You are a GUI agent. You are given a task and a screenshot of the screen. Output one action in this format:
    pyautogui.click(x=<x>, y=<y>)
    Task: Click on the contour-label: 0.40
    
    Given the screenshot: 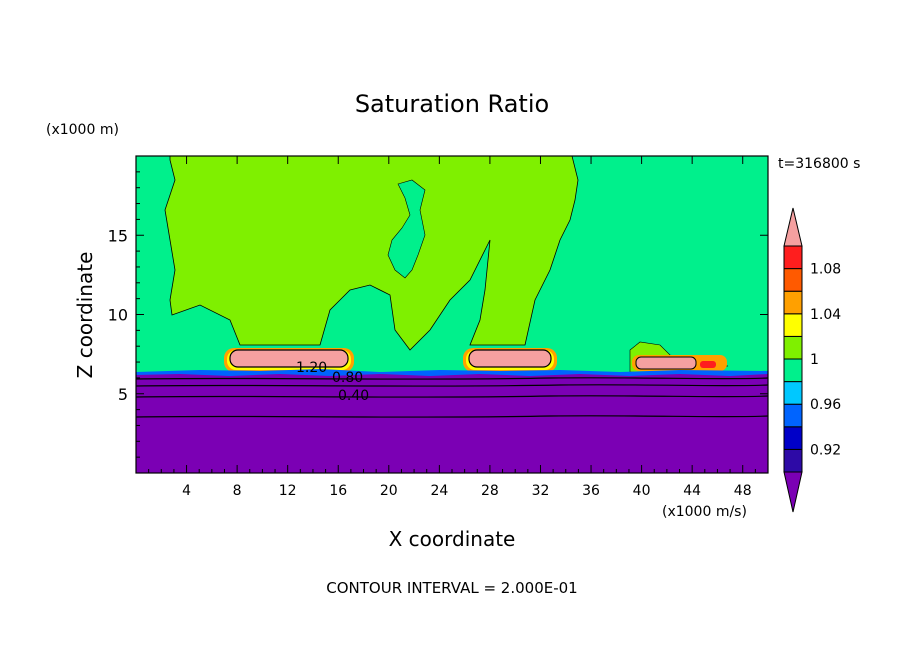 What is the action you would take?
    pyautogui.click(x=353, y=396)
    